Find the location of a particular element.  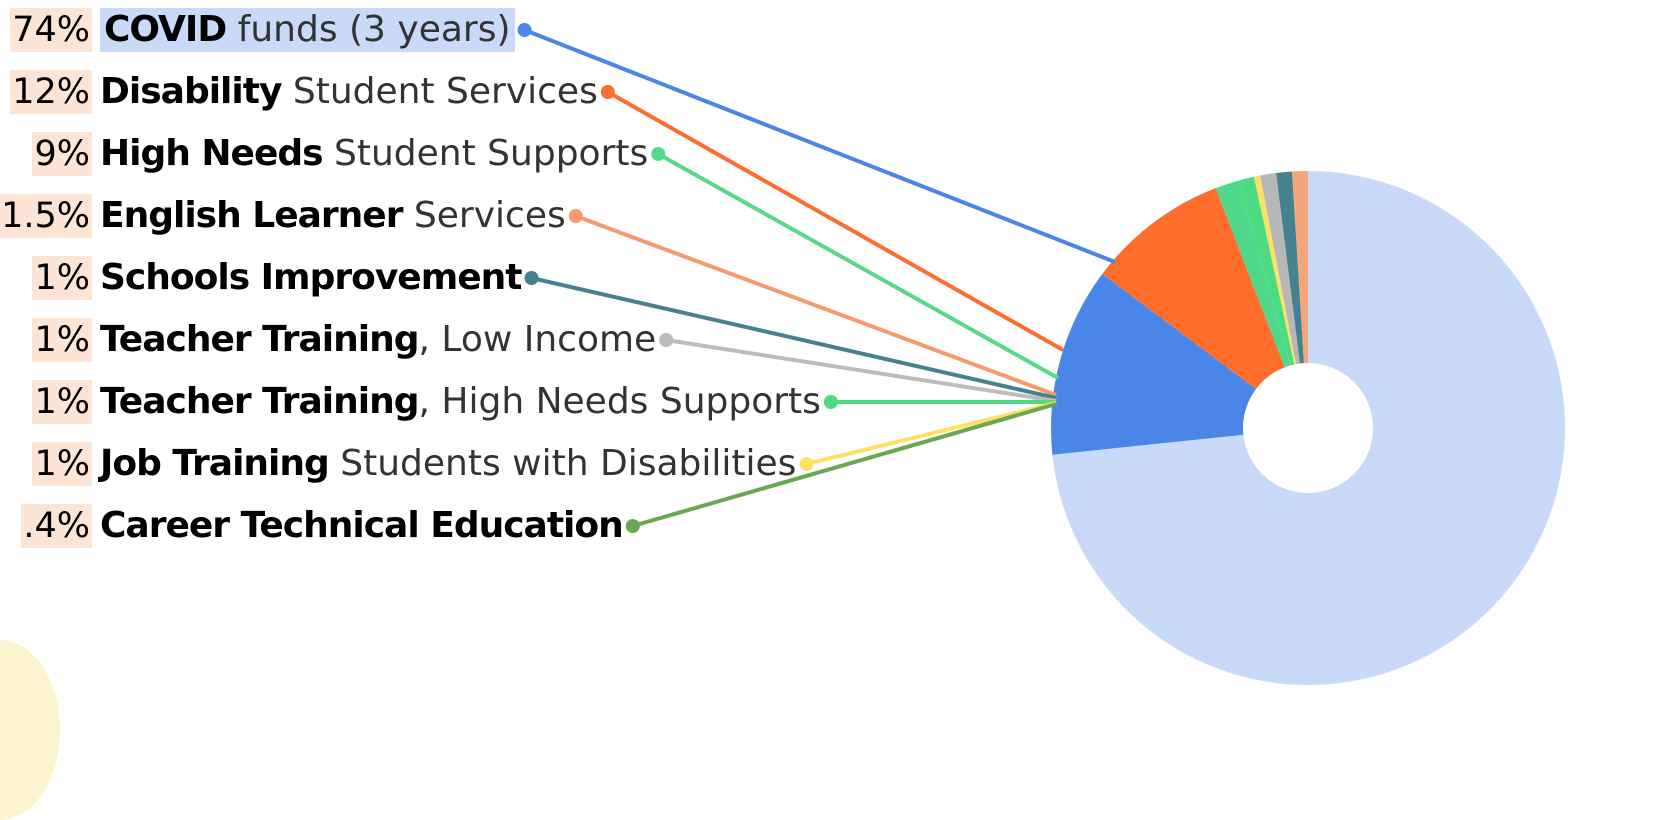

legend-label-rest: Student Supports is located at coordinates (491, 153).